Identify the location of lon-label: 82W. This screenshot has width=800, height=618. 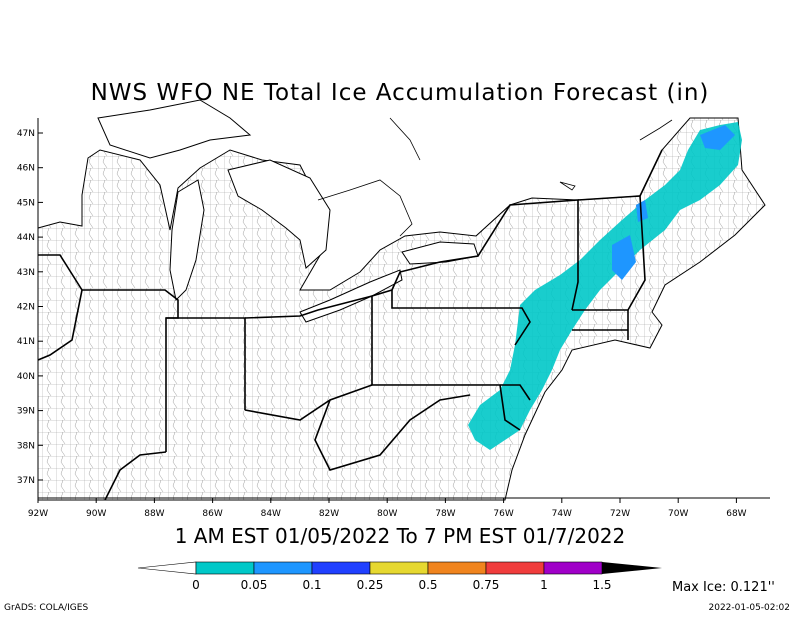
(329, 514).